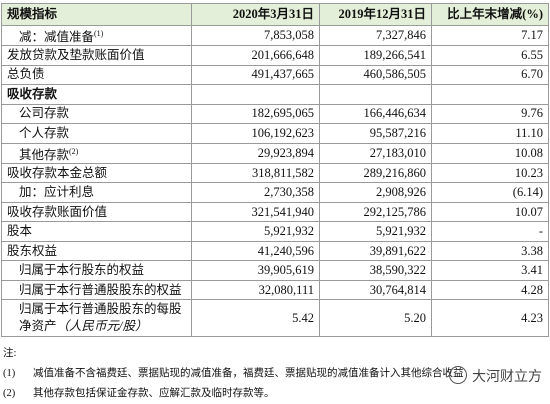  Describe the element at coordinates (255, 192) in the screenshot. I see `value-cell: 2,730,358` at that location.